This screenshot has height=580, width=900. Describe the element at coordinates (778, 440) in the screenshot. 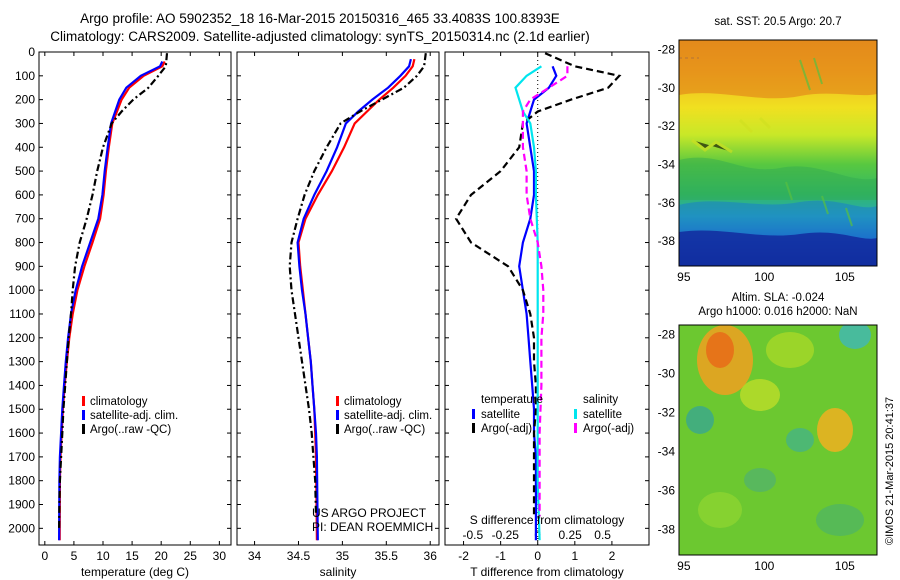

I see `sla-map-frame` at that location.